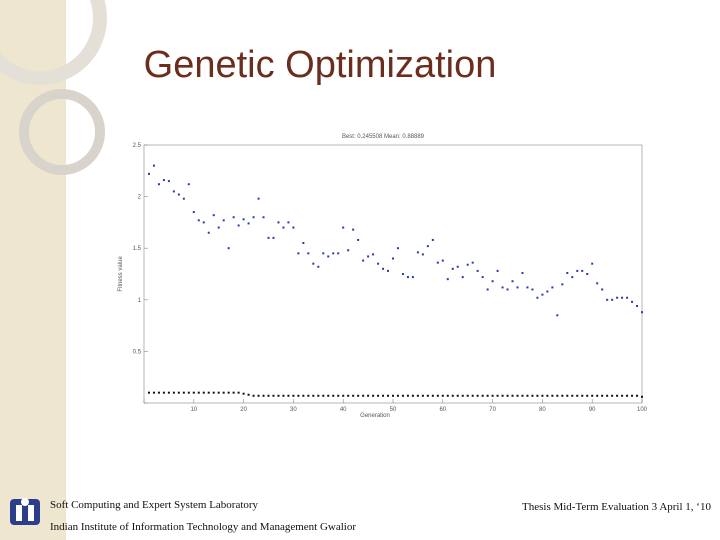 This screenshot has height=540, width=720. Describe the element at coordinates (492, 410) in the screenshot. I see `x-tick-label: 70` at that location.